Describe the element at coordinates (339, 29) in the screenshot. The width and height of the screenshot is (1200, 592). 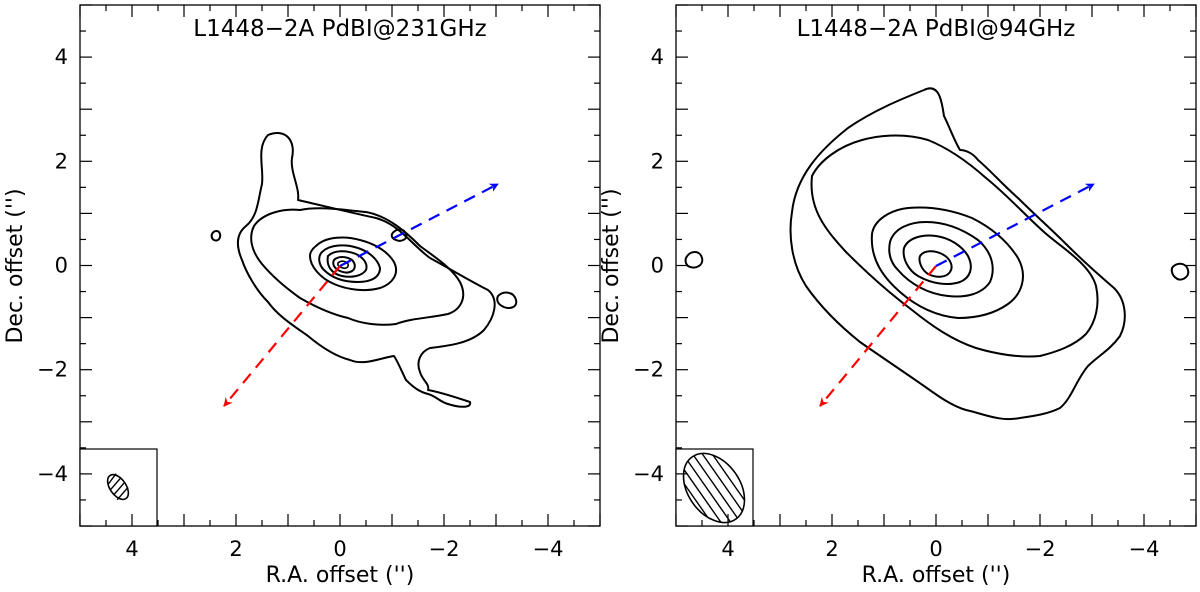
I see `panel-title: L1448−2A PdBI@231GHz` at that location.